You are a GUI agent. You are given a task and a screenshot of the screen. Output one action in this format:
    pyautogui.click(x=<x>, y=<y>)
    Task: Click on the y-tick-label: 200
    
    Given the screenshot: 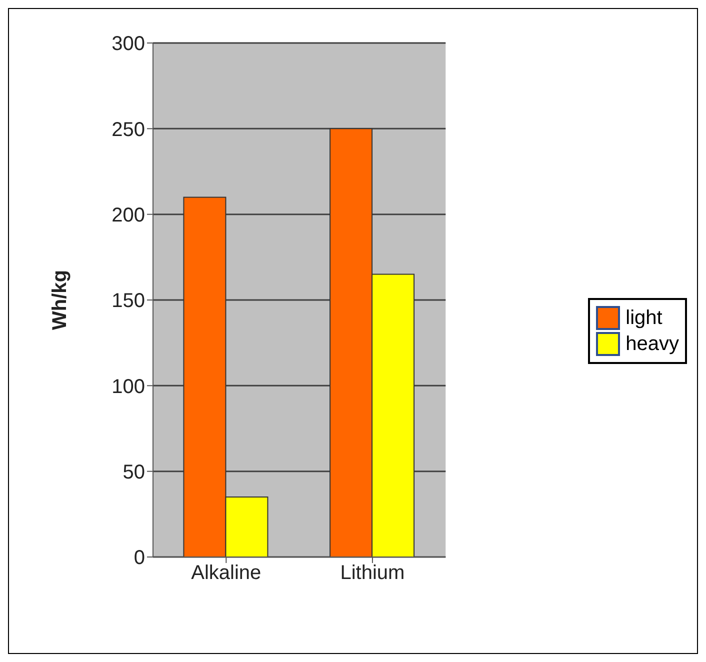 What is the action you would take?
    pyautogui.click(x=128, y=215)
    